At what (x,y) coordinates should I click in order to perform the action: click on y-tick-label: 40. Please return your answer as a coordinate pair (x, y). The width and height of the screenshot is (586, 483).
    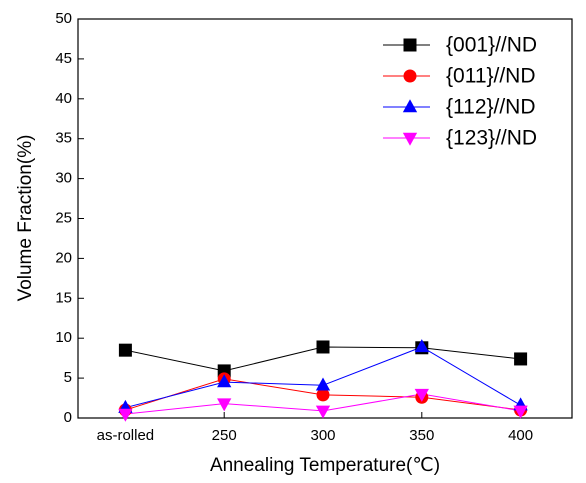
    Looking at the image, I should click on (63, 98).